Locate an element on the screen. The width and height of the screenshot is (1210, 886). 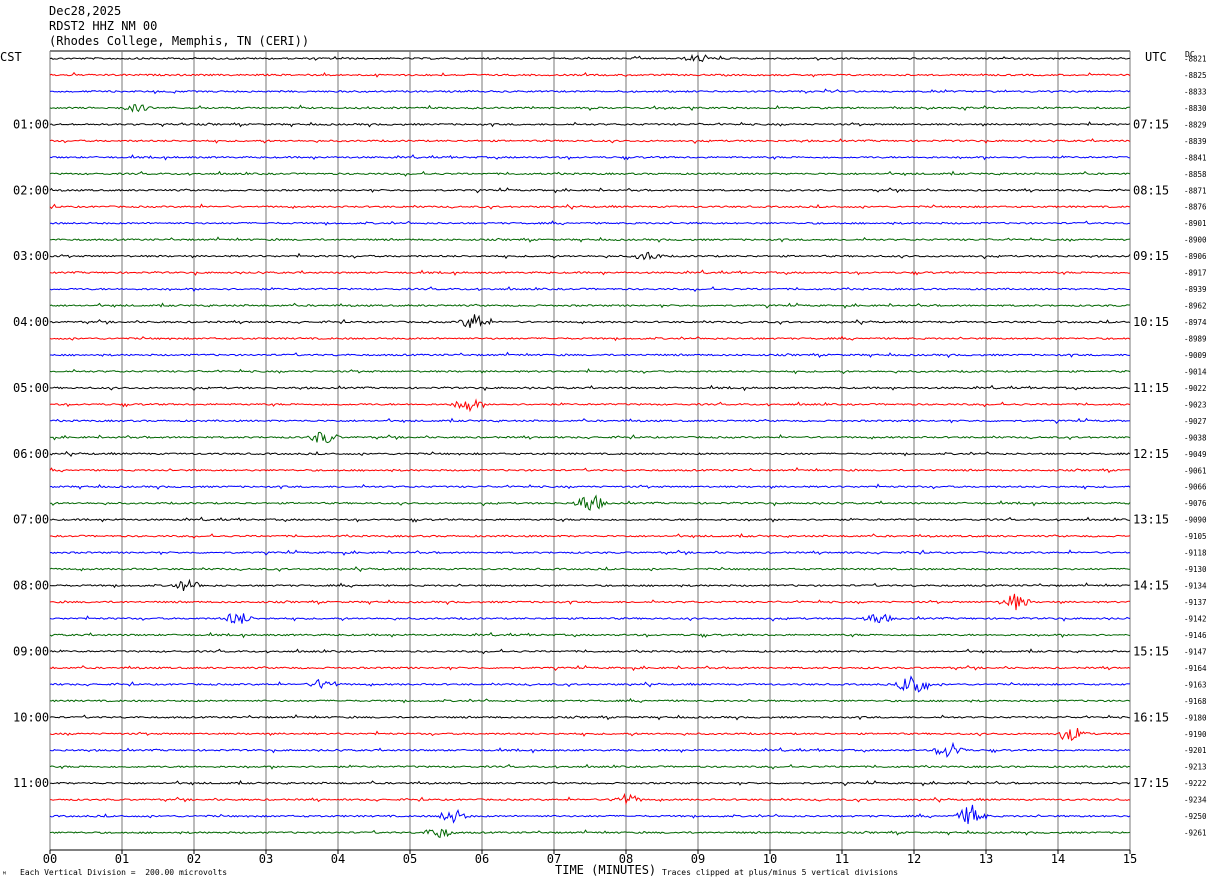
cst-hour-label: 02:00 is located at coordinates (31, 190).